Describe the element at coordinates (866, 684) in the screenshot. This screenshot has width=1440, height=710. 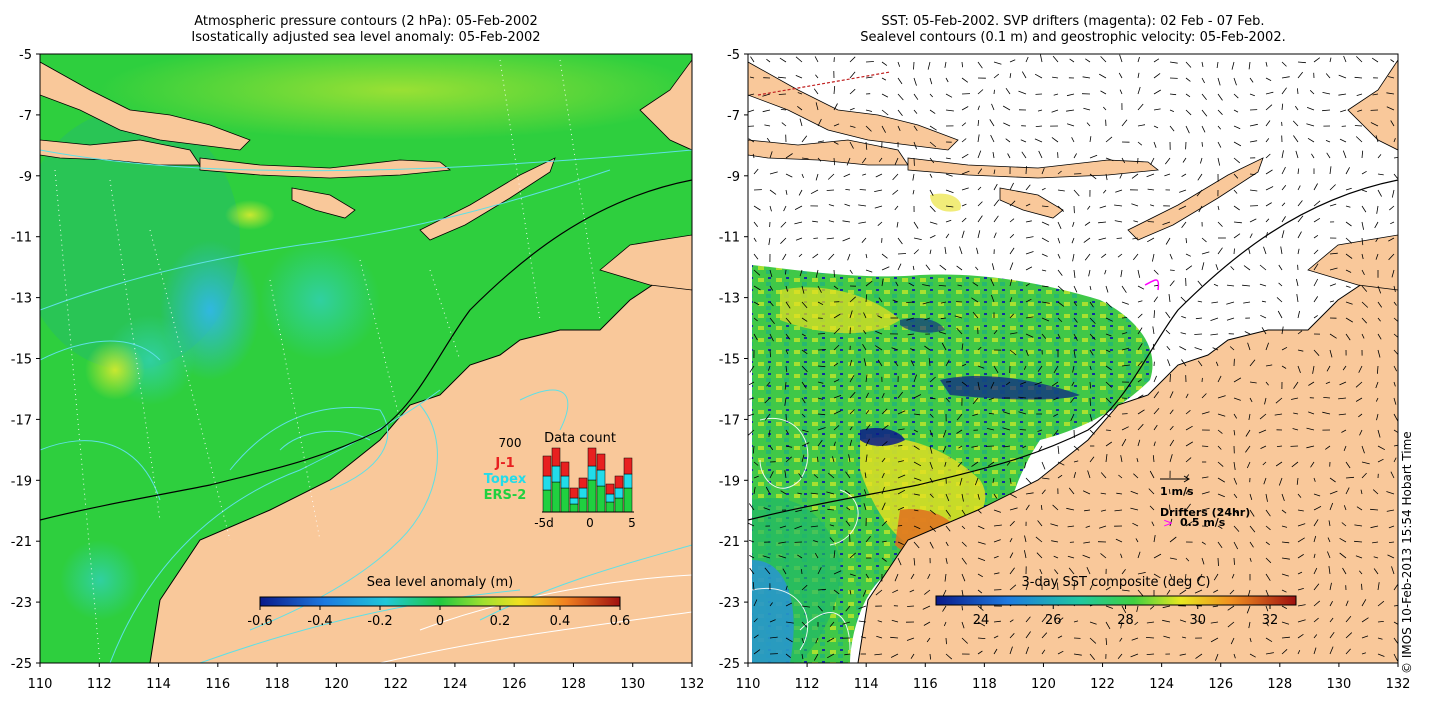
I see `lon-tick-label: 114` at that location.